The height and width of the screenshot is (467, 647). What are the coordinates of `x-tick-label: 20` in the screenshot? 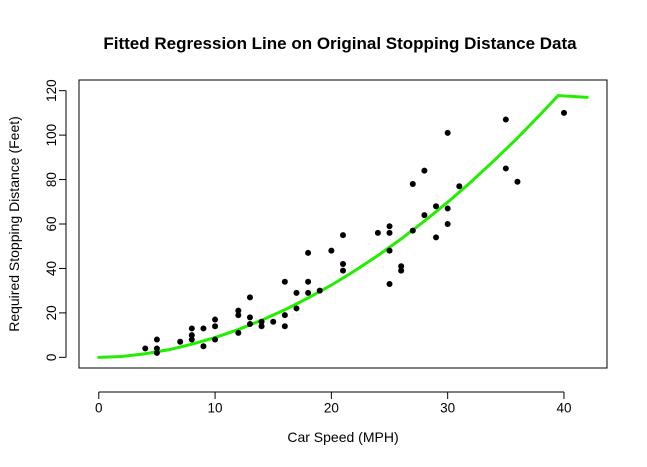 It's located at (331, 408).